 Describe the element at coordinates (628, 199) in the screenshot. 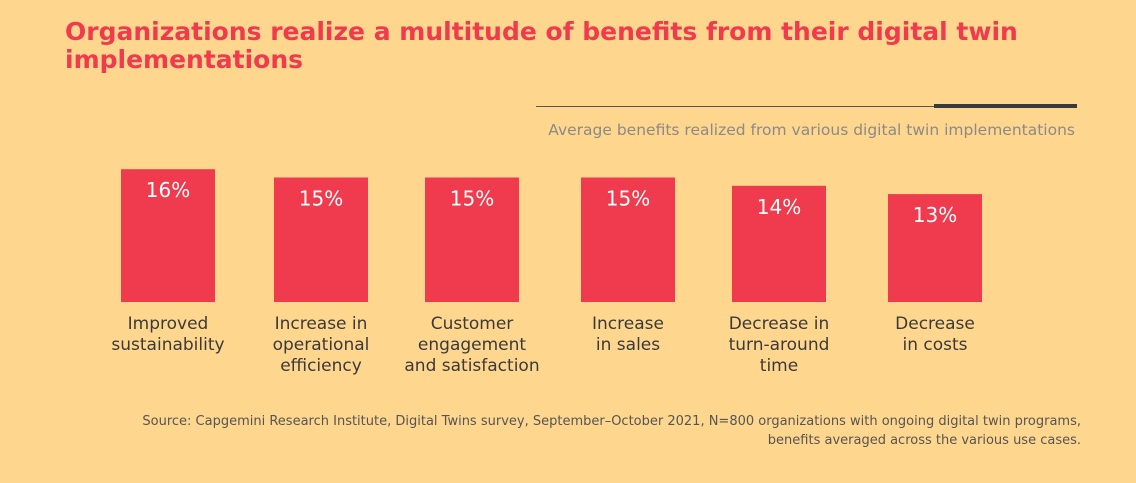

I see `data-label-4: 15%` at that location.